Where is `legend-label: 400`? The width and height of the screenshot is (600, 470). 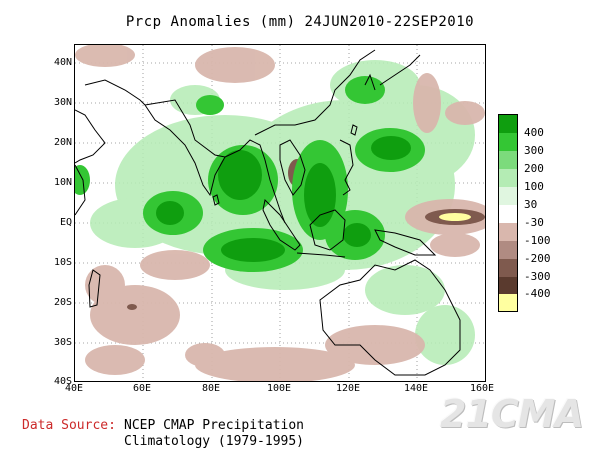 legend-label: 400 is located at coordinates (534, 132).